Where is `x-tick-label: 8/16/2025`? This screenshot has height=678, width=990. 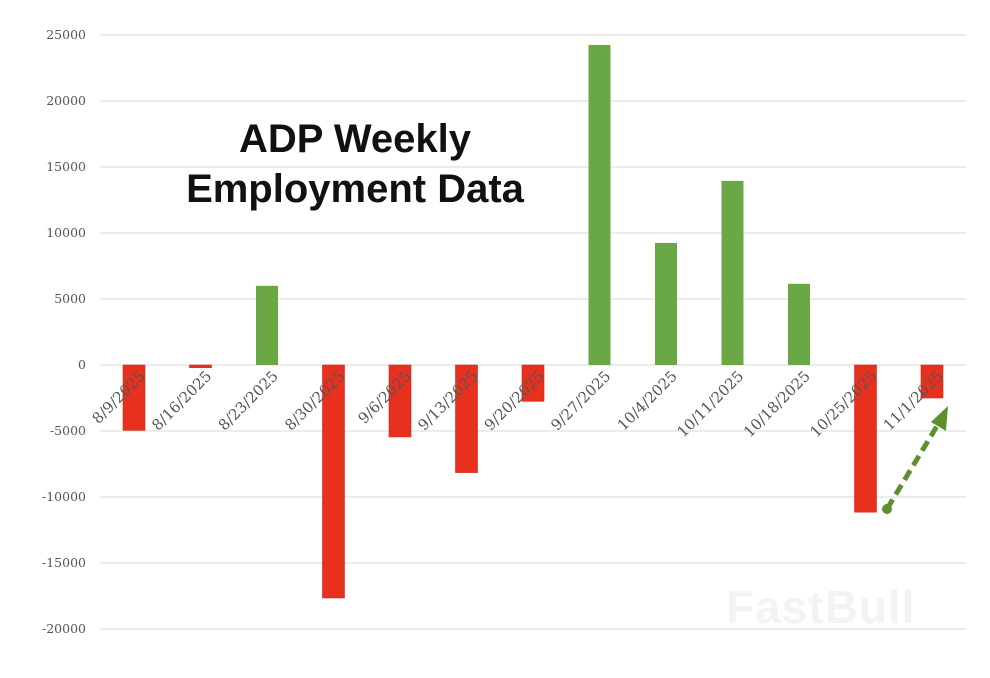
x-tick-label: 8/16/2025 is located at coordinates (181, 400).